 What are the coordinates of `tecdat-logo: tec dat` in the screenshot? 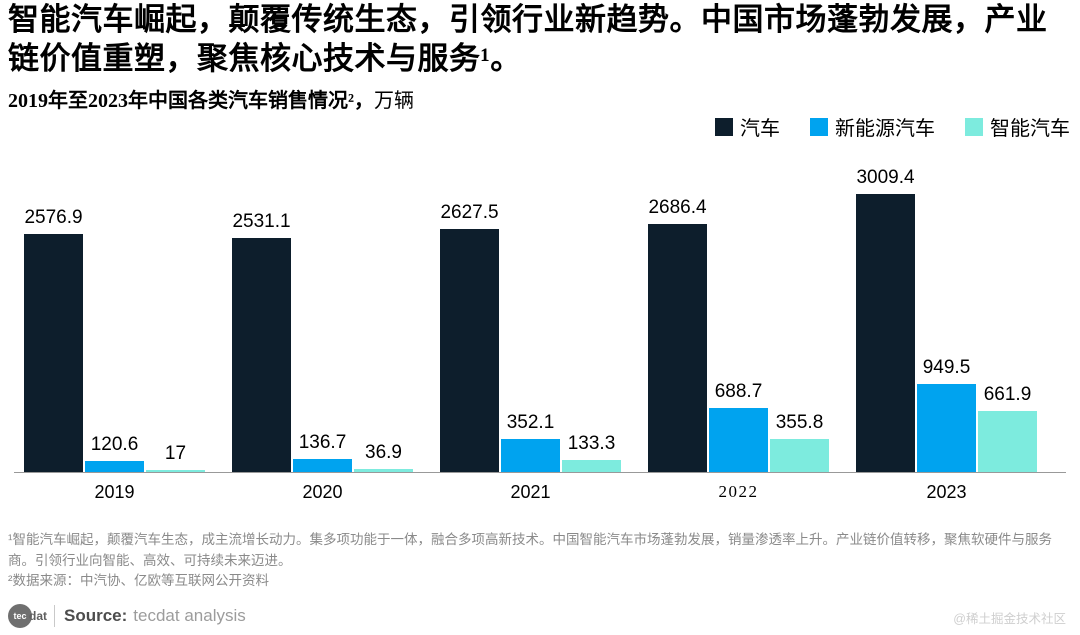 It's located at (27, 616).